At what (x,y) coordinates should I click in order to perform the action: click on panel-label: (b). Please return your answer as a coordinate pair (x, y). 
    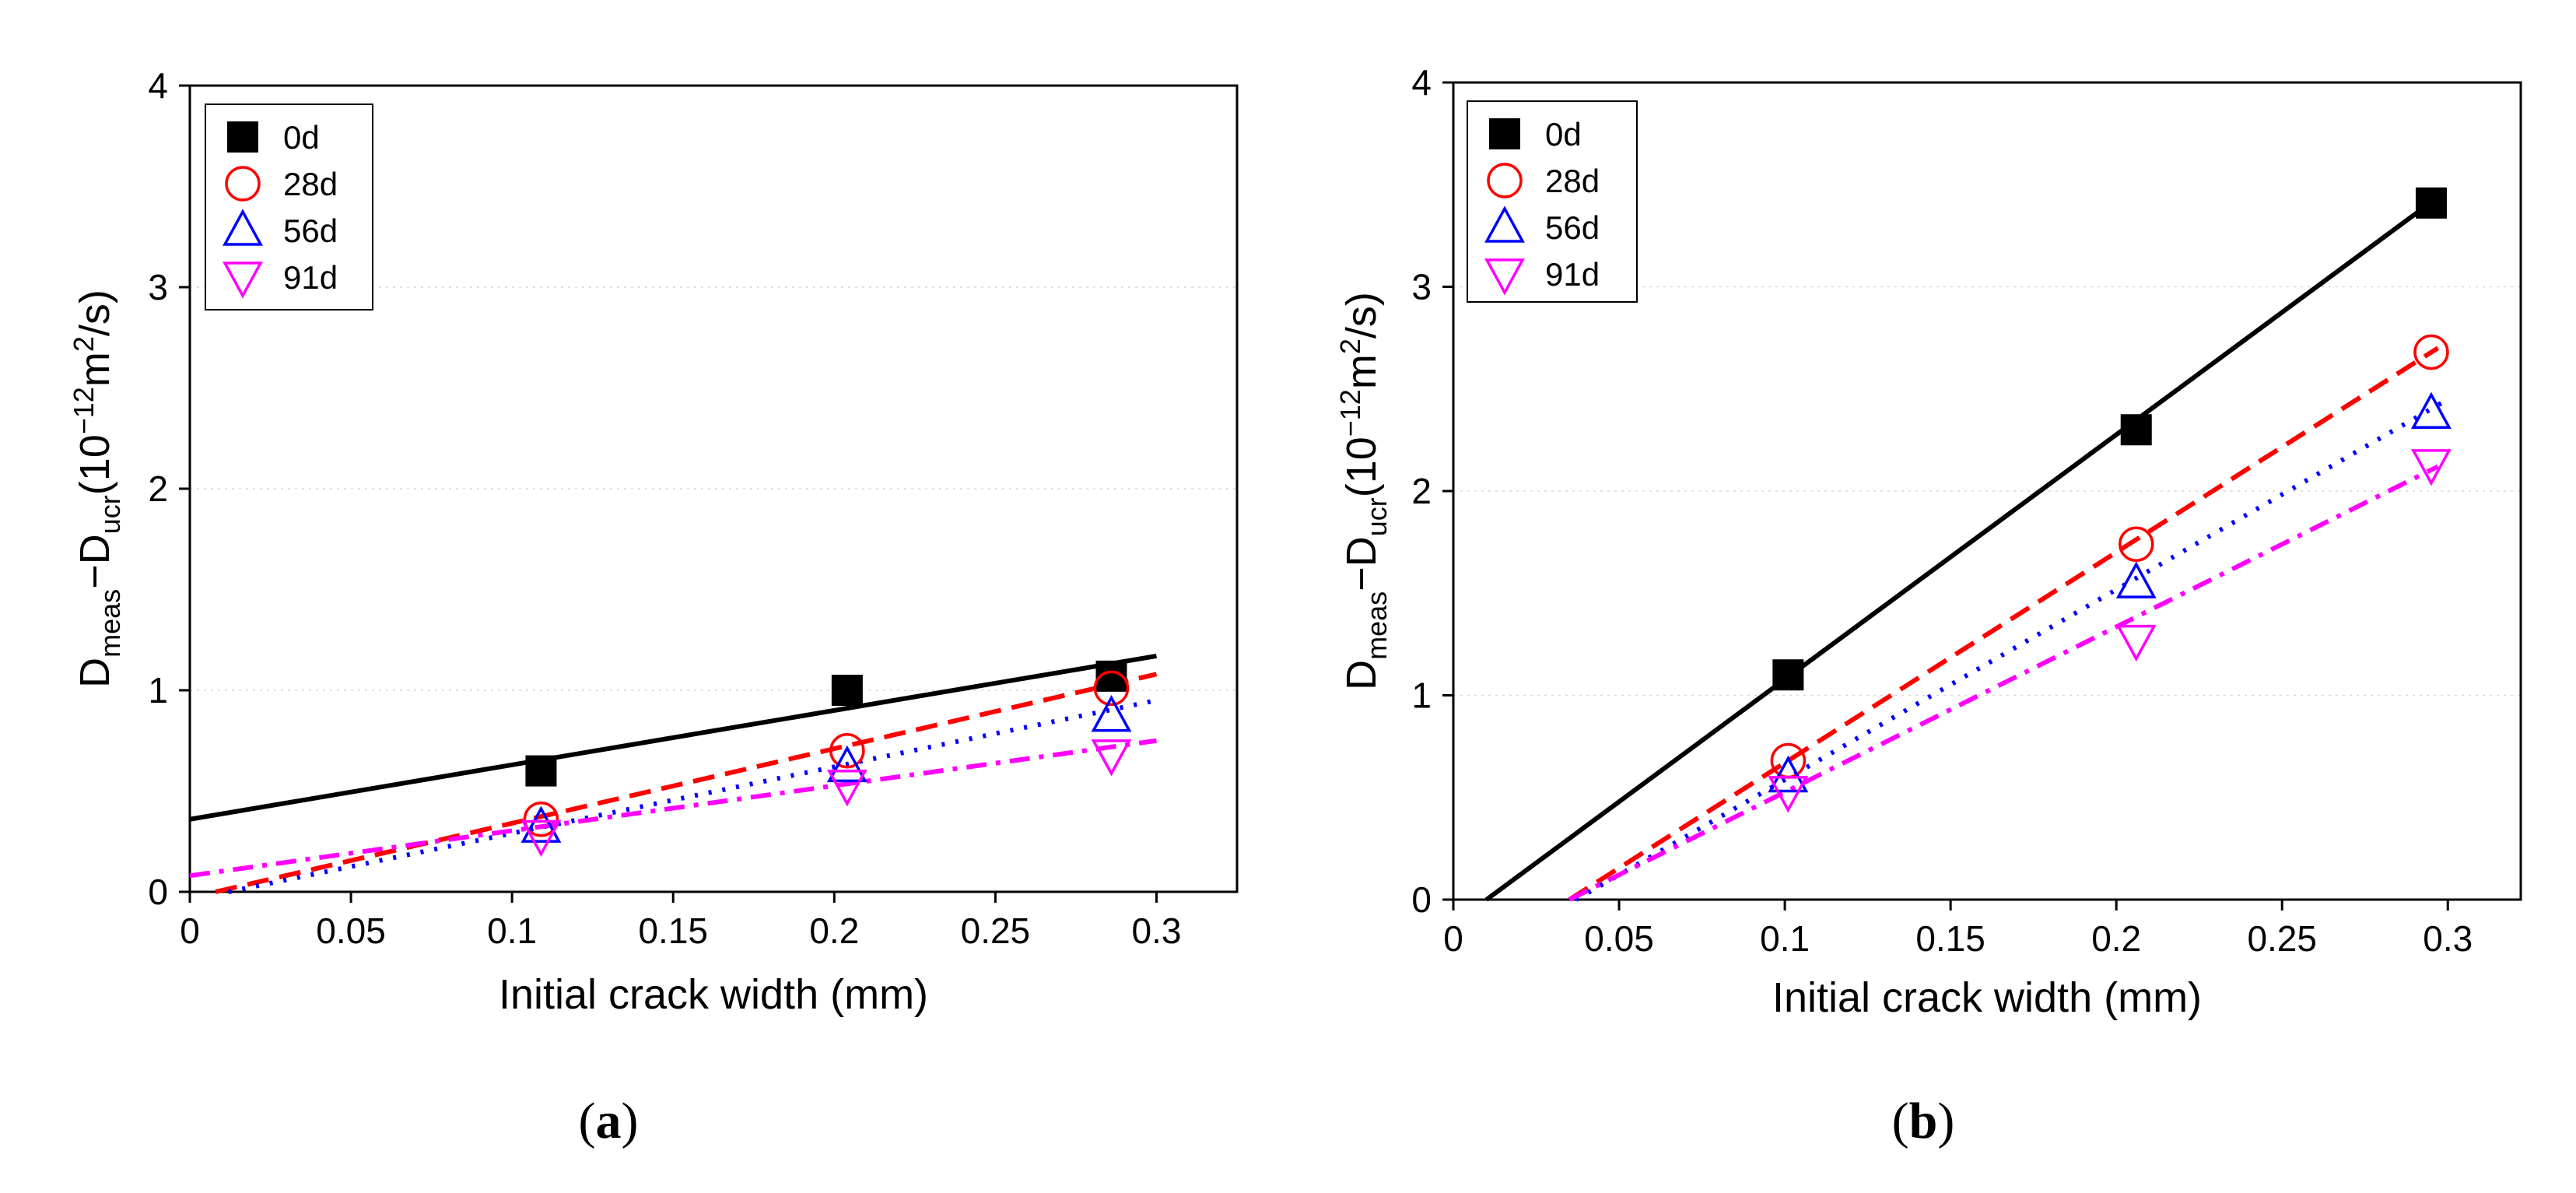
    Looking at the image, I should click on (1923, 1121).